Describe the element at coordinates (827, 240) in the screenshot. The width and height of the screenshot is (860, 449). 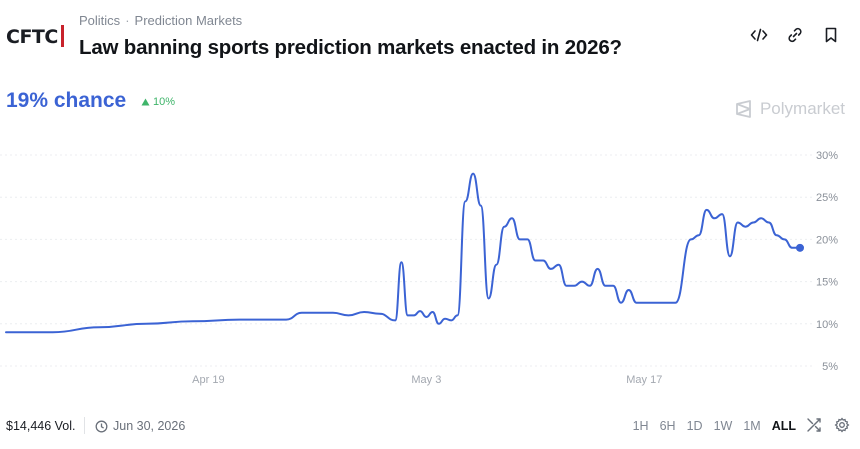
I see `y-tick-label: 20%` at that location.